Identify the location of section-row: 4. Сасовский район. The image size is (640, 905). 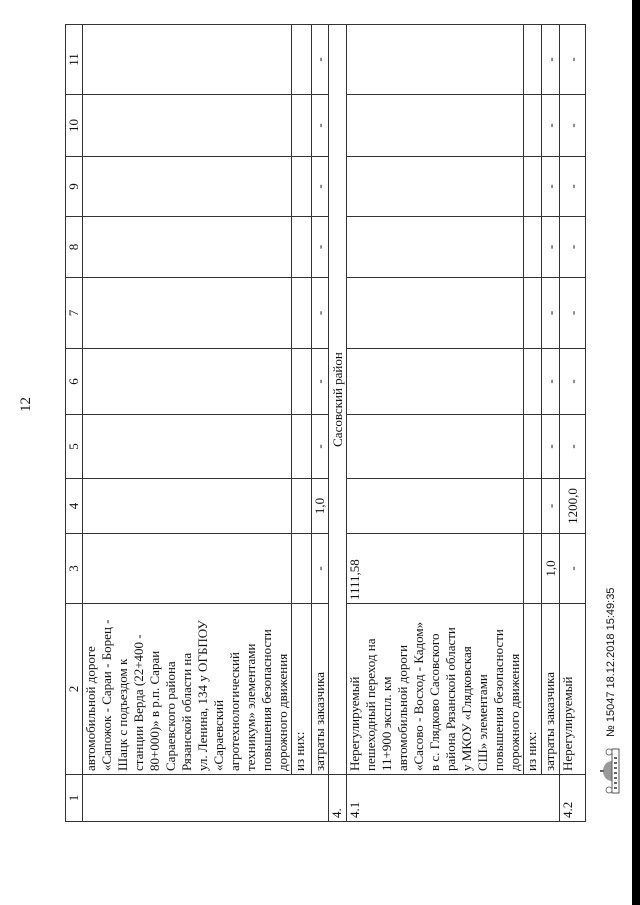
(337, 423).